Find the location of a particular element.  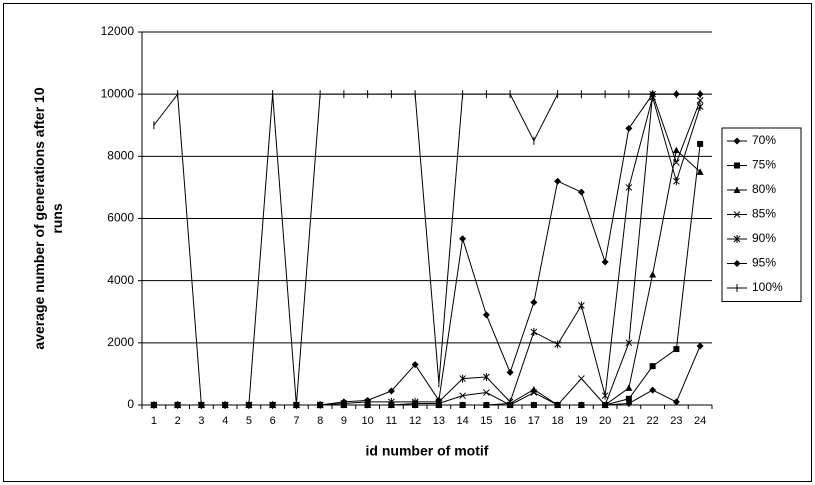

y-tick-label: 6000 is located at coordinates (120, 218).